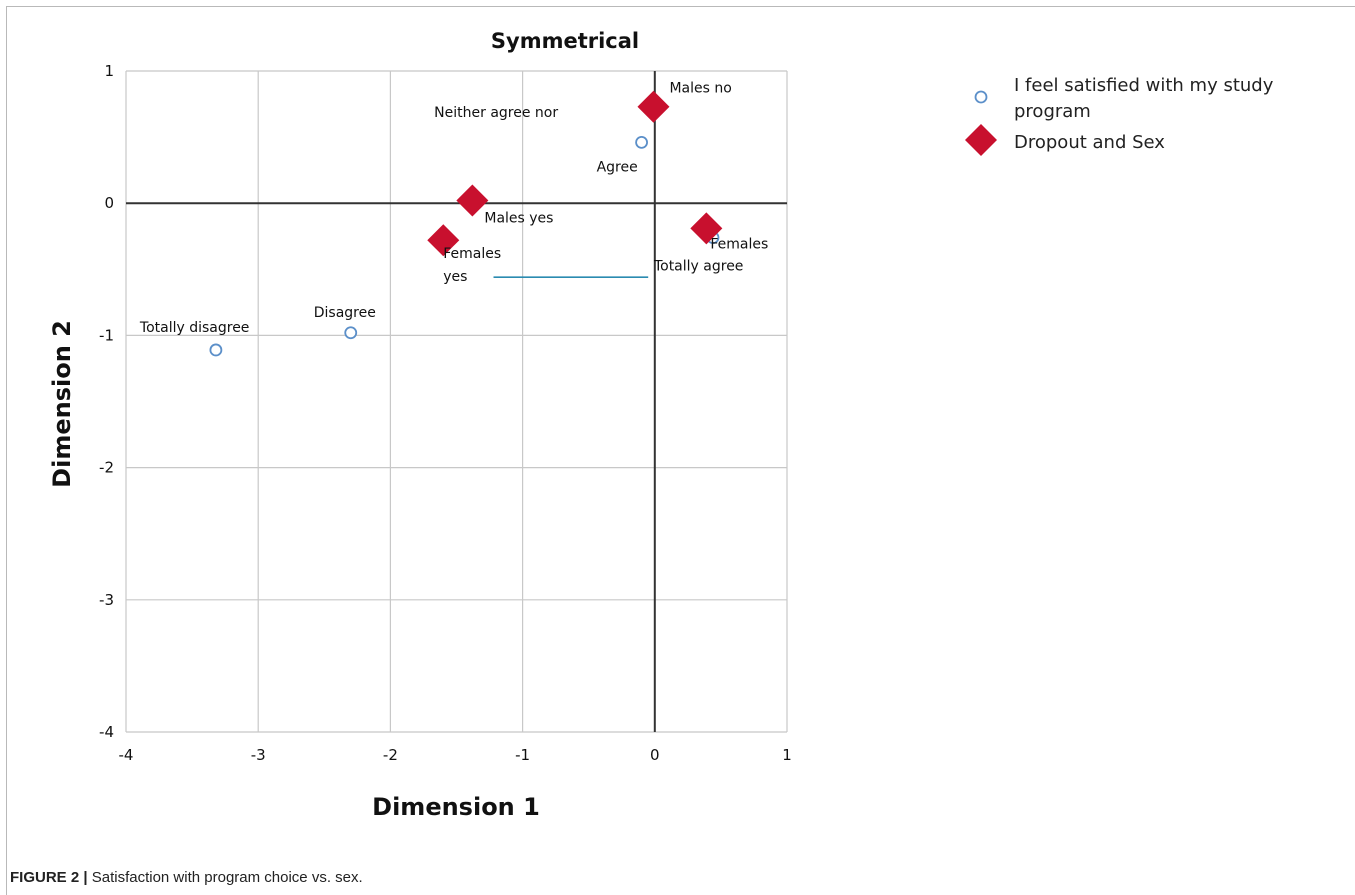 The image size is (1355, 895). Describe the element at coordinates (109, 203) in the screenshot. I see `y-tick-label: 0` at that location.